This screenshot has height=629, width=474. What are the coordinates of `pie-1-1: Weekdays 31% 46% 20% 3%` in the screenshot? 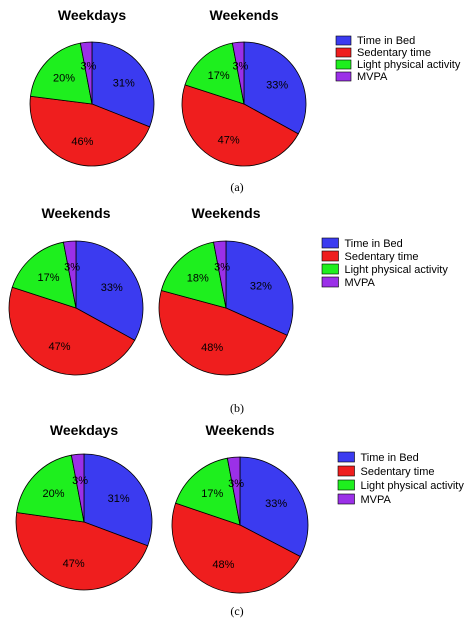 It's located at (92, 87).